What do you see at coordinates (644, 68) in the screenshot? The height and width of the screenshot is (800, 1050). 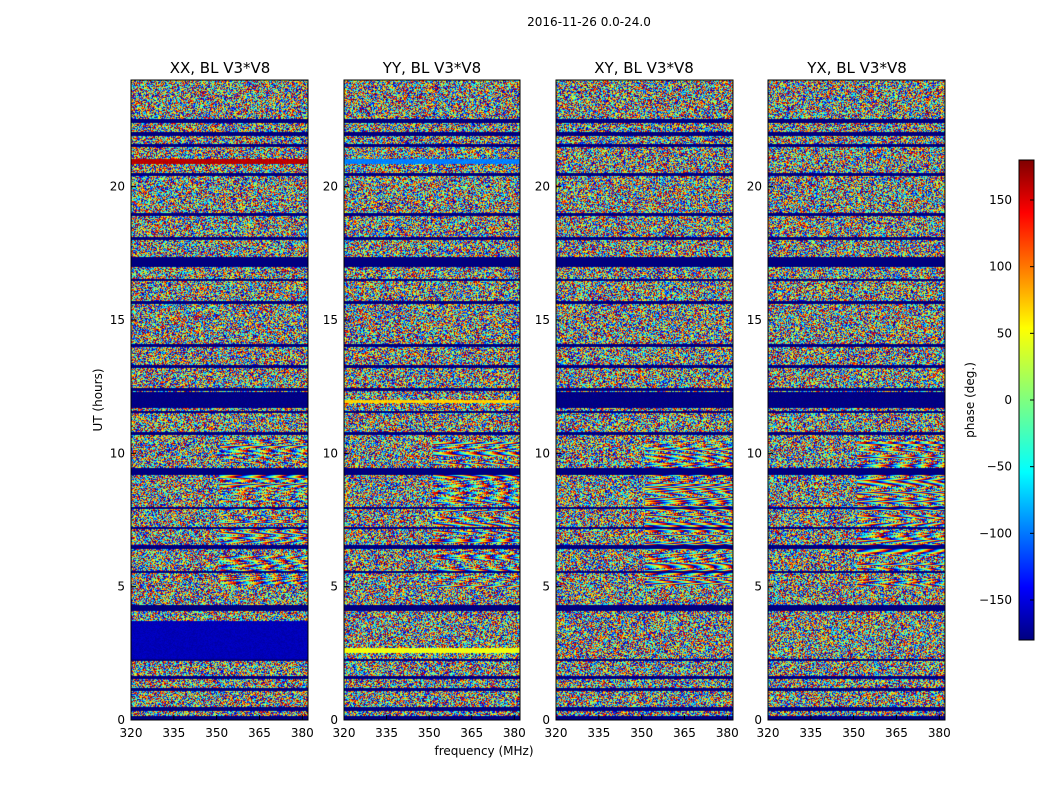 I see `panel-title-xy: XY, BL V3*V8` at bounding box center [644, 68].